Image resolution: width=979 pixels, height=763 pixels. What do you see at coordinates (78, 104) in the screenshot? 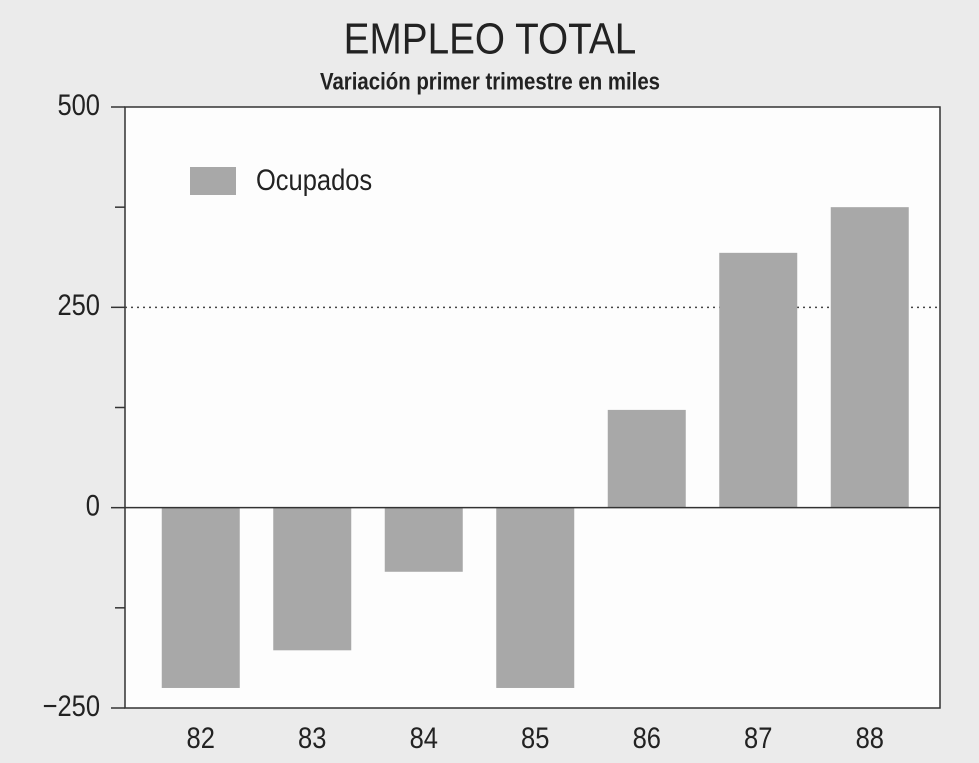
I see `y-tick-label: 500` at bounding box center [78, 104].